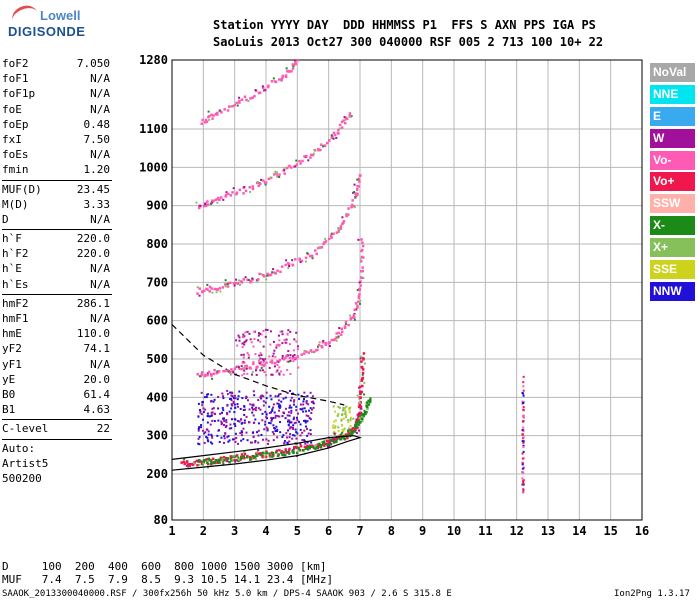  Describe the element at coordinates (97, 410) in the screenshot. I see `param-value: 4.63` at that location.